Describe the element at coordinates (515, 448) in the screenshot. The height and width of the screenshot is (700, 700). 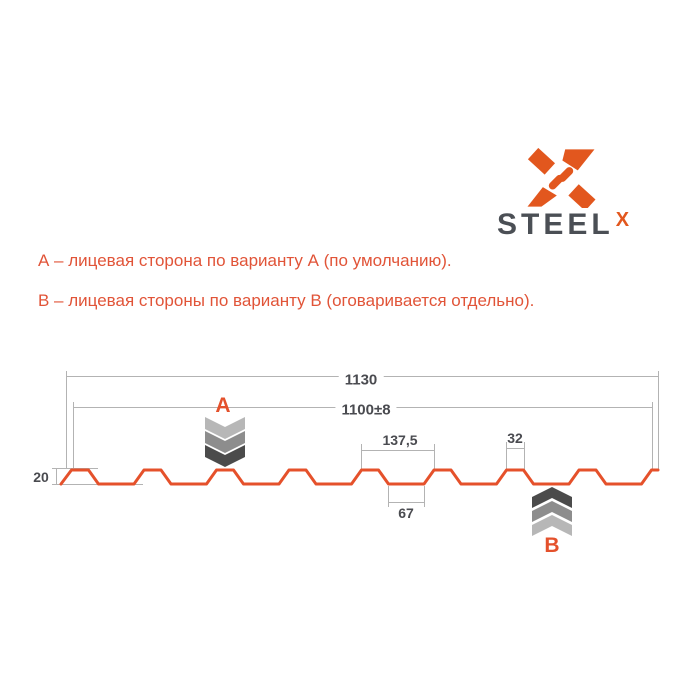
I see `dim-line-rib-top` at that location.